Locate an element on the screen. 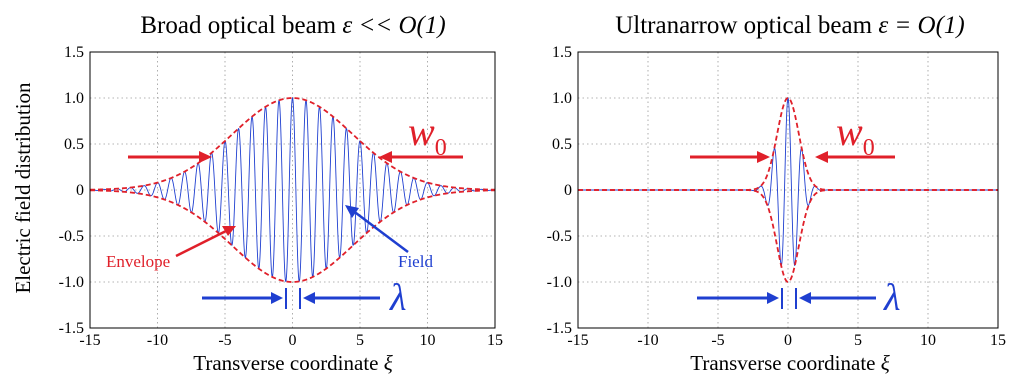  field-annotation: Field is located at coordinates (389, 238).